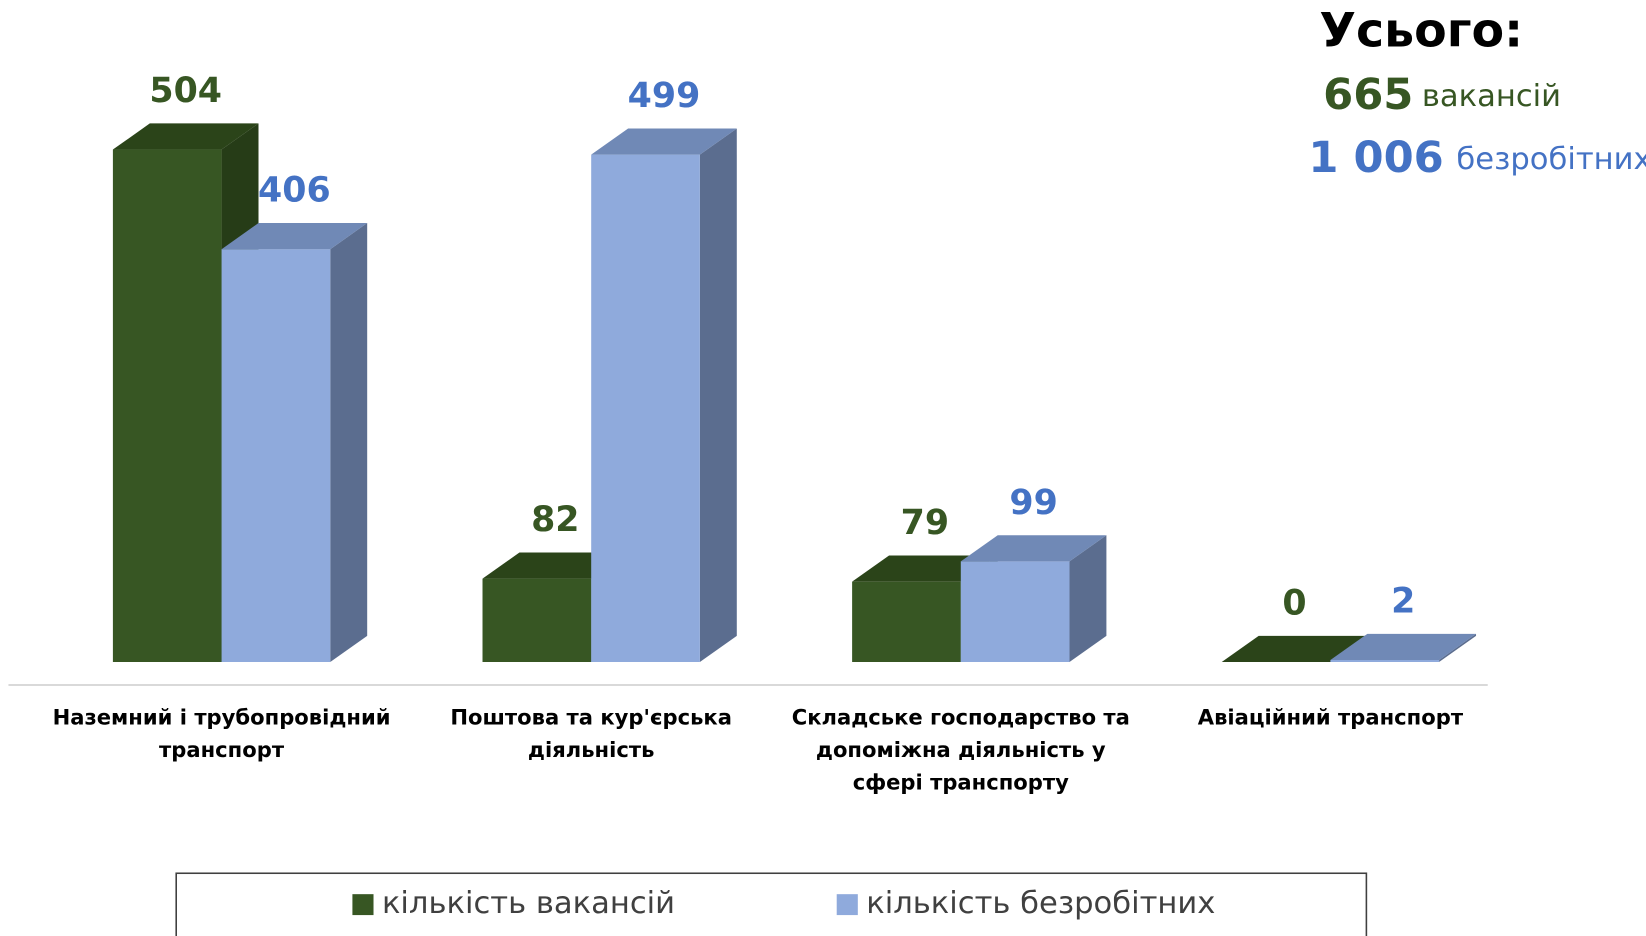 This screenshot has height=936, width=1646. Describe the element at coordinates (528, 903) in the screenshot. I see `legend-label: кількість вакансій` at that location.